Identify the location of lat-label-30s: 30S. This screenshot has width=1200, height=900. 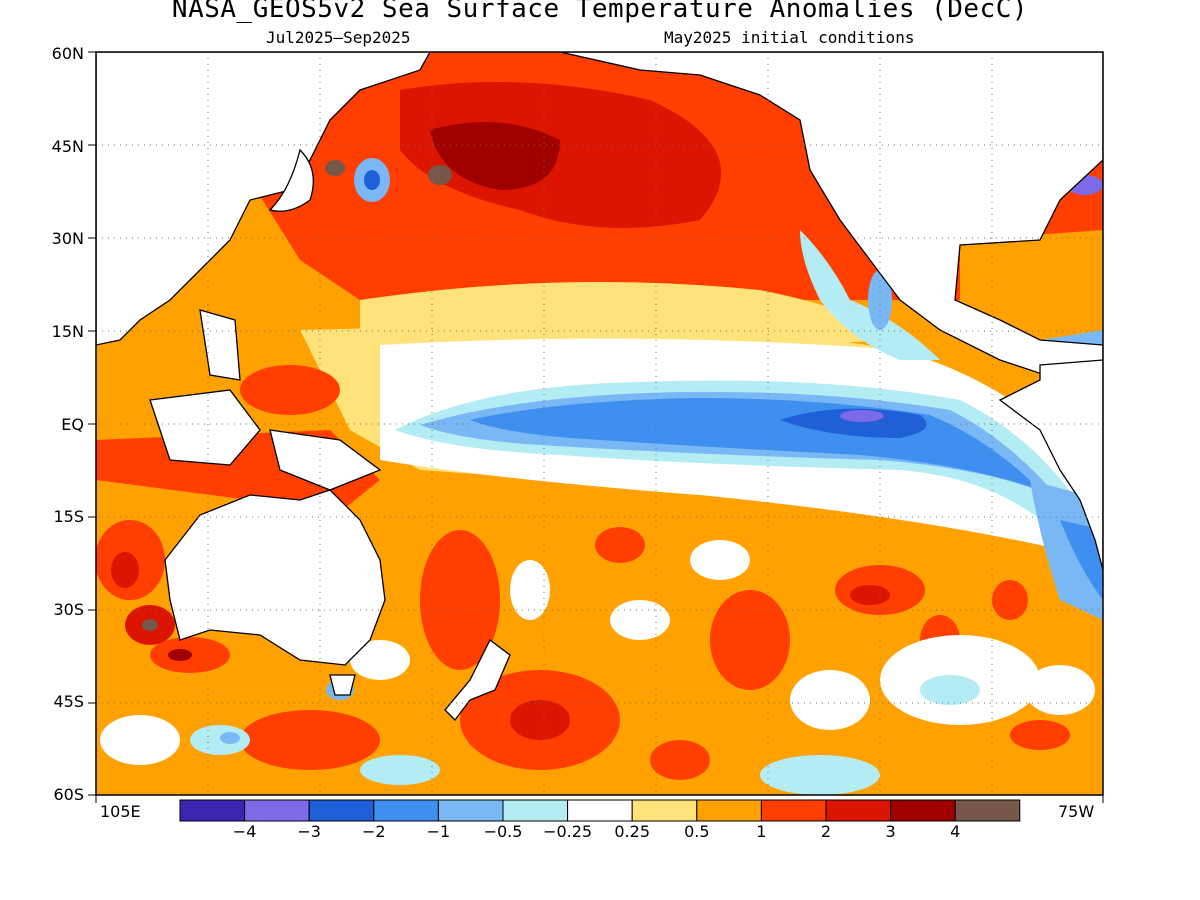
(68, 609).